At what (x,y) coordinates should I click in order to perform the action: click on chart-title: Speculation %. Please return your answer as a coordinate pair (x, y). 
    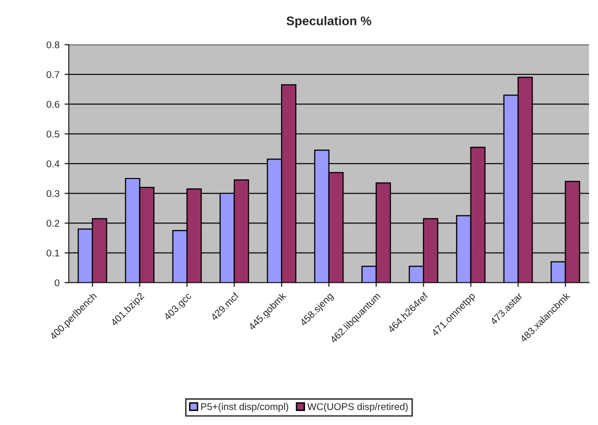
    Looking at the image, I should click on (329, 22).